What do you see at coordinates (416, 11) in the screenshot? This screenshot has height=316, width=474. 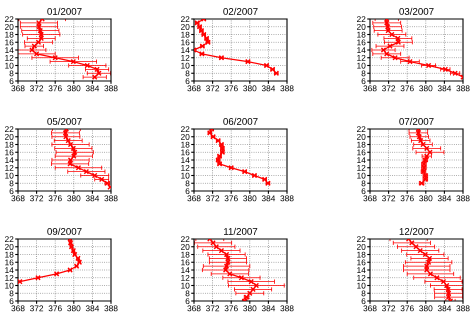 I see `chart-title: 03/2007` at bounding box center [416, 11].